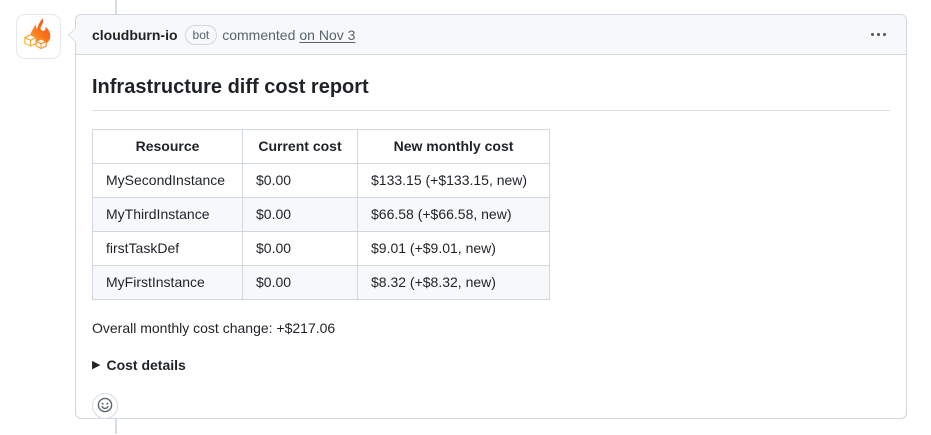  What do you see at coordinates (96, 365) in the screenshot?
I see `disclosure-triangle-icon: ▶` at bounding box center [96, 365].